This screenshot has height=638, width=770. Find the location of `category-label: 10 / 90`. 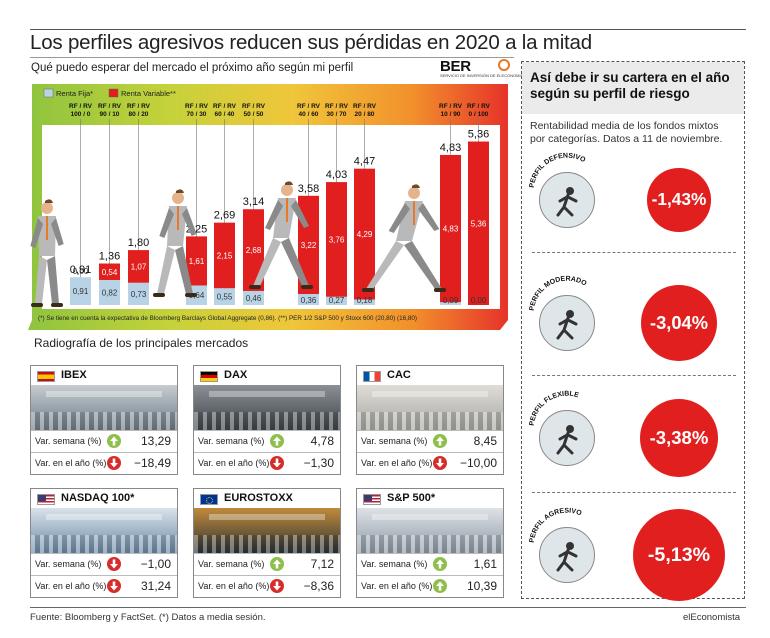

category-label: 10 / 90 is located at coordinates (451, 114).